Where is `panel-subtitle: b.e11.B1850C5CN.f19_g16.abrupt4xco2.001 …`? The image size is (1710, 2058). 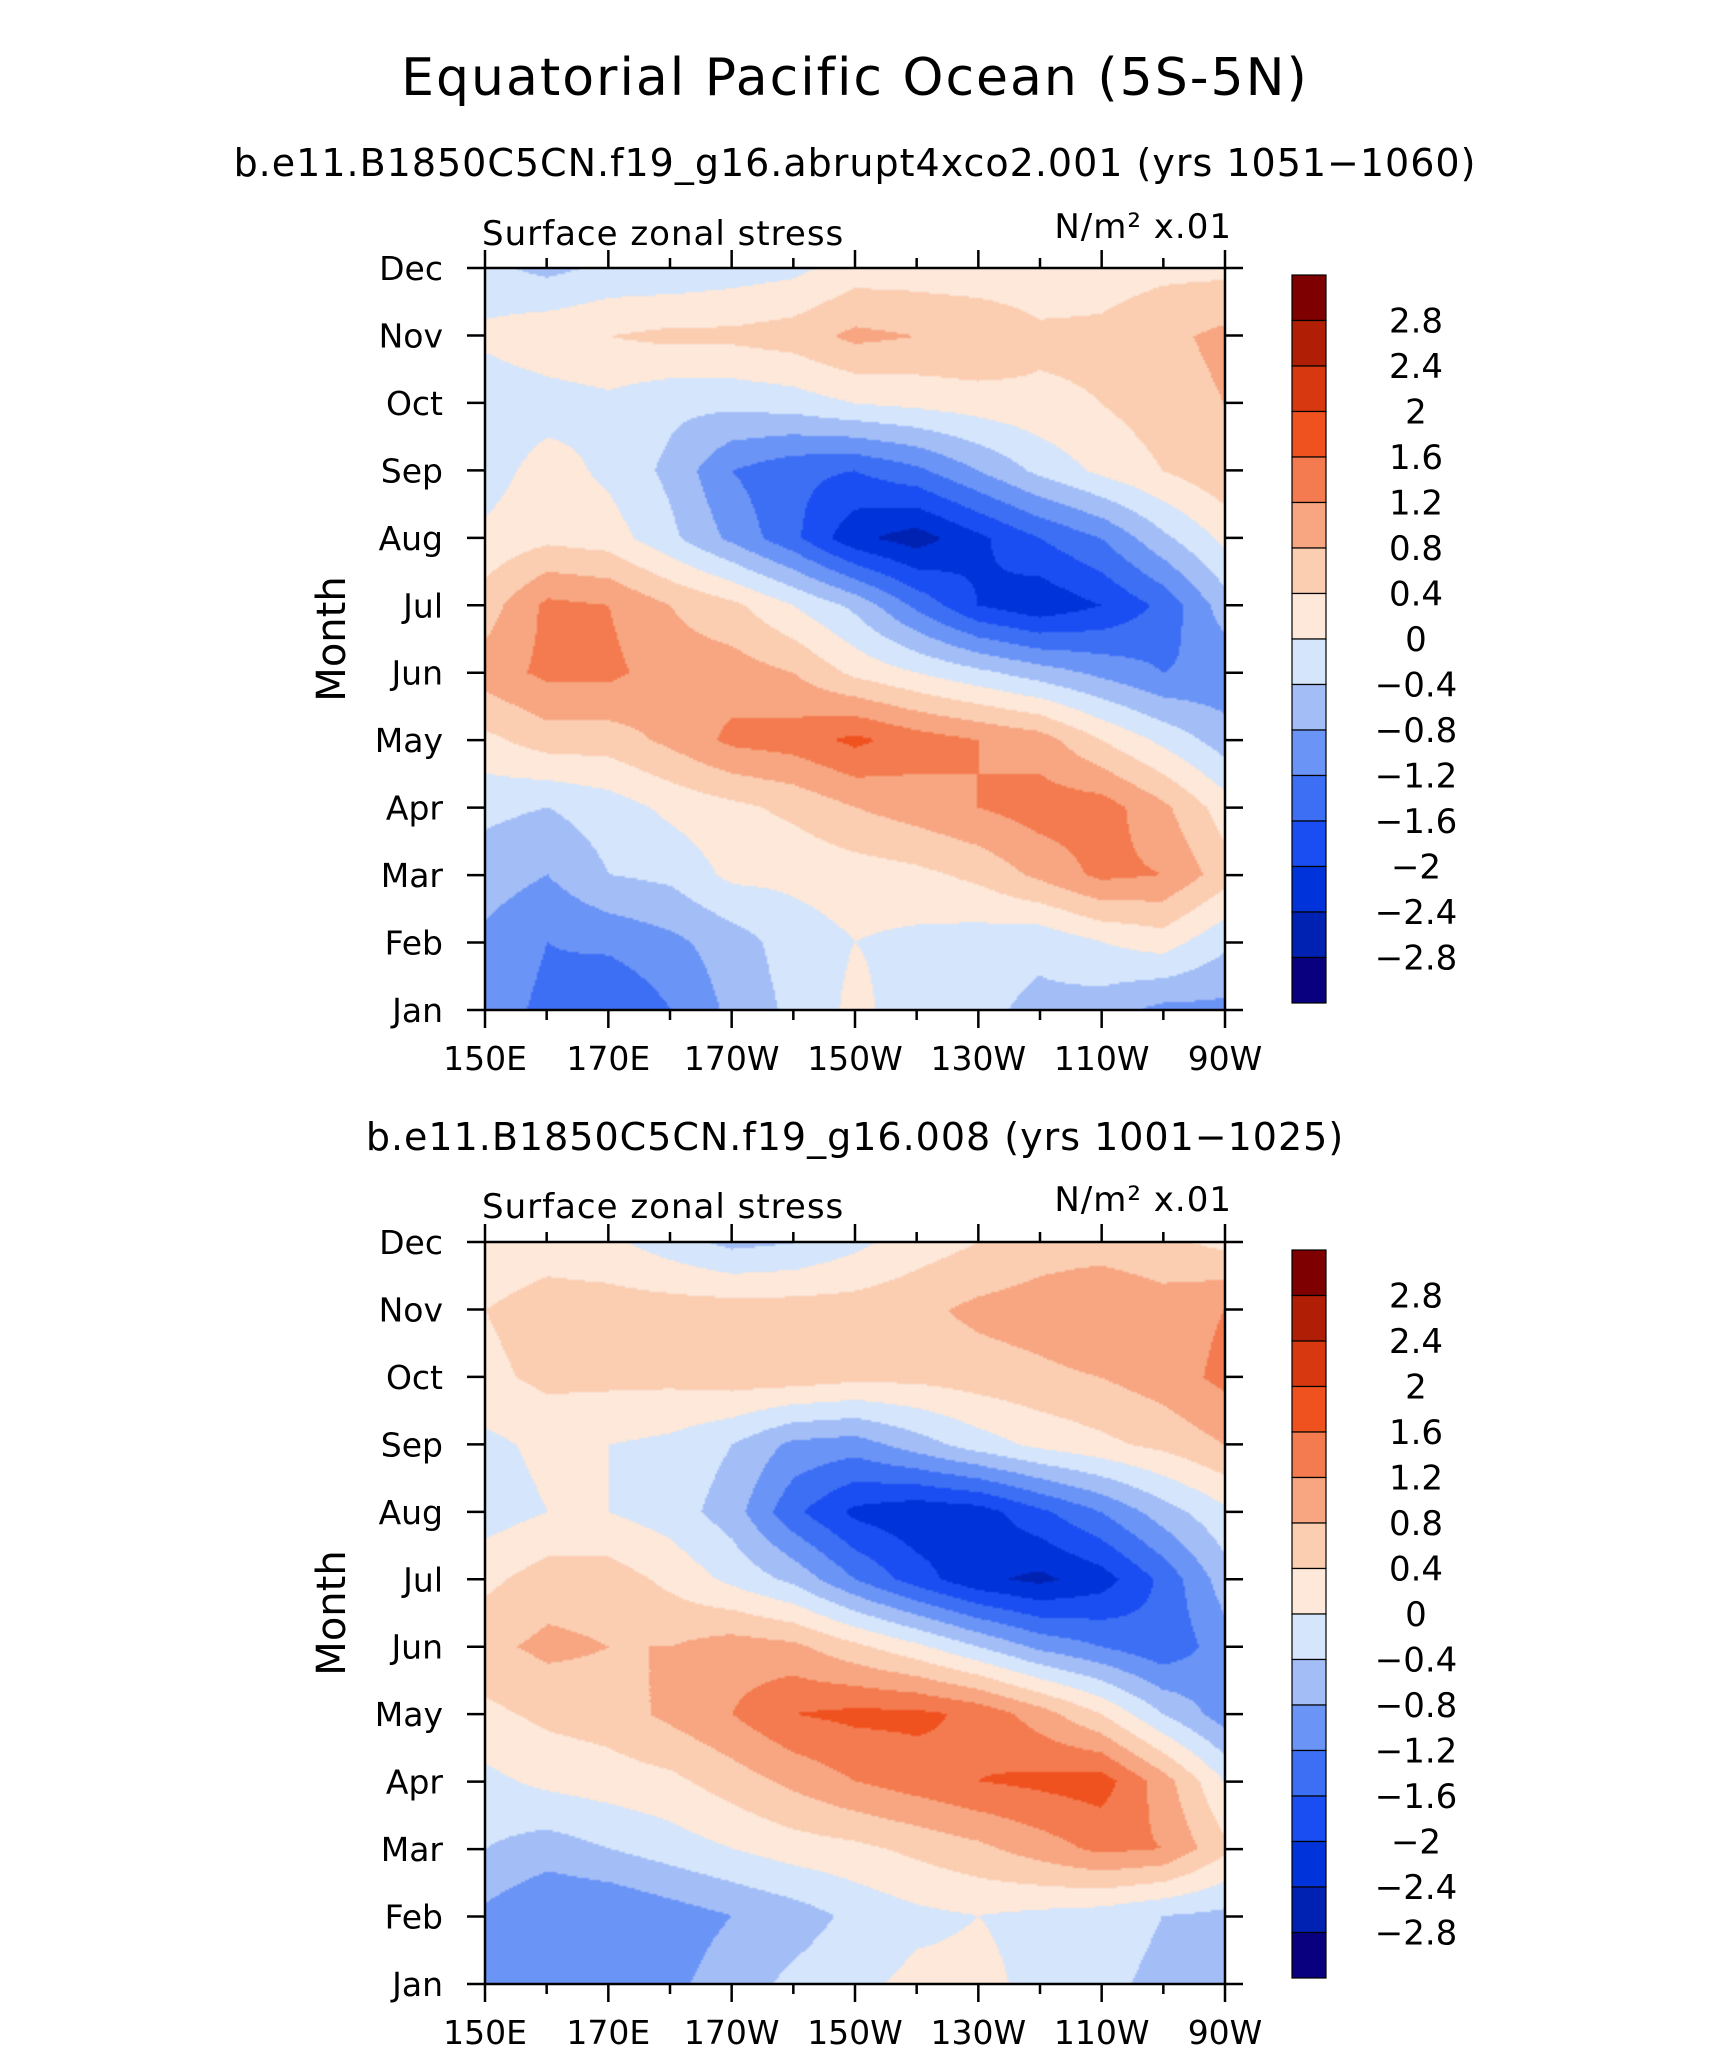 panel-subtitle: b.e11.B1850C5CN.f19_g16.abrupt4xco2.001 … is located at coordinates (855, 163).